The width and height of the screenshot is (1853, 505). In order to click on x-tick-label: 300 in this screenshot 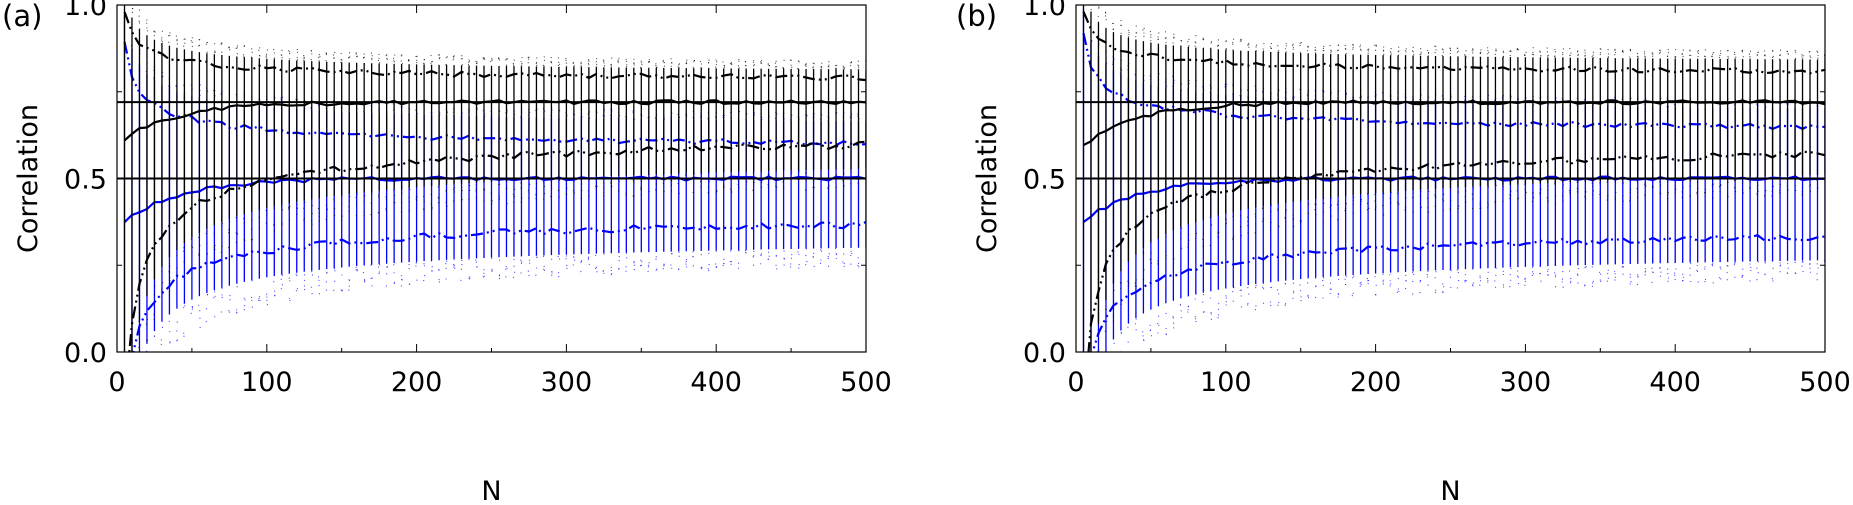, I will do `click(567, 382)`.